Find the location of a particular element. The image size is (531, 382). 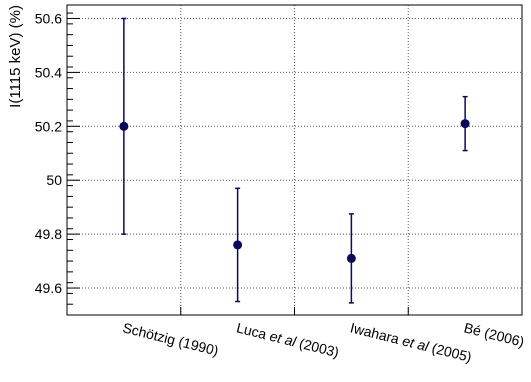

y-tick-label: 50.6 is located at coordinates (48, 18).